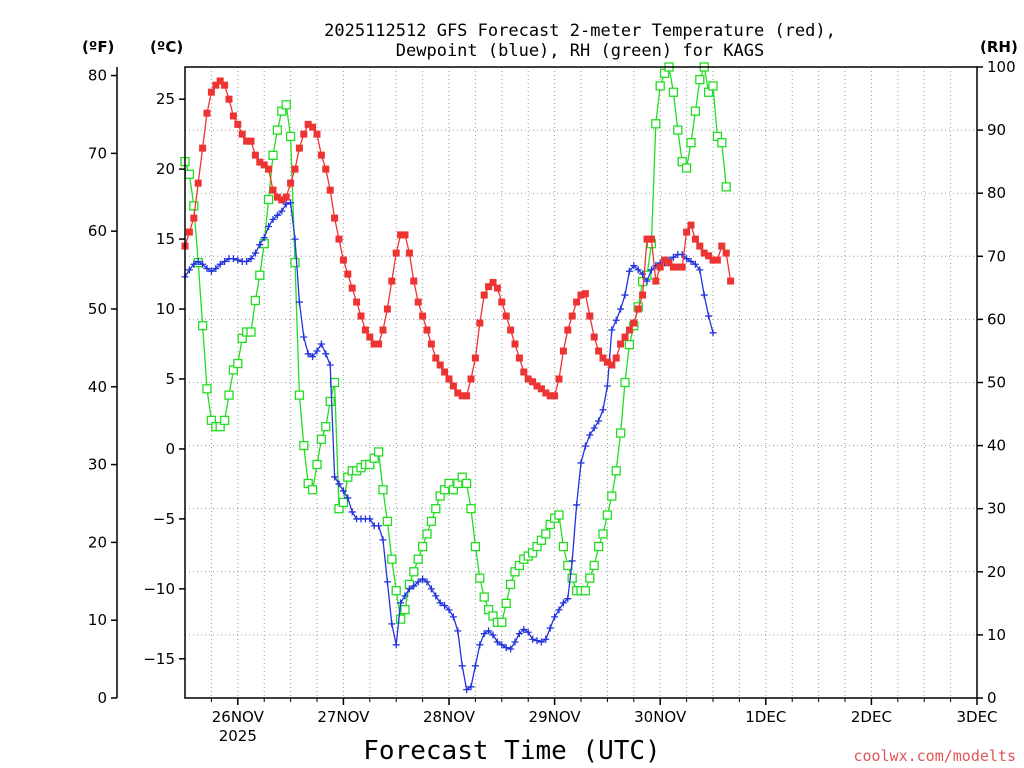 The image size is (1024, 768). Describe the element at coordinates (996, 383) in the screenshot. I see `rh-tick-label: 50` at that location.